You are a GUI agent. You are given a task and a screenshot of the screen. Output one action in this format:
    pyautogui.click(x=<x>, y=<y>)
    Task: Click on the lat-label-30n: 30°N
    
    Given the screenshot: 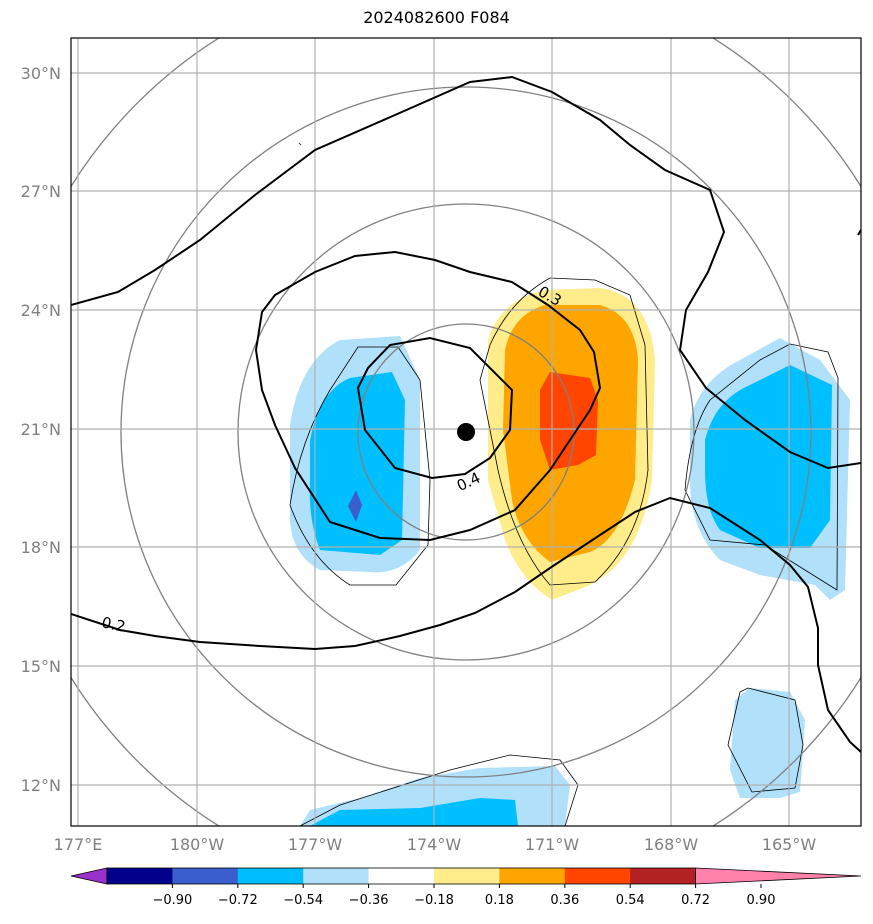 What is the action you would take?
    pyautogui.click(x=41, y=73)
    